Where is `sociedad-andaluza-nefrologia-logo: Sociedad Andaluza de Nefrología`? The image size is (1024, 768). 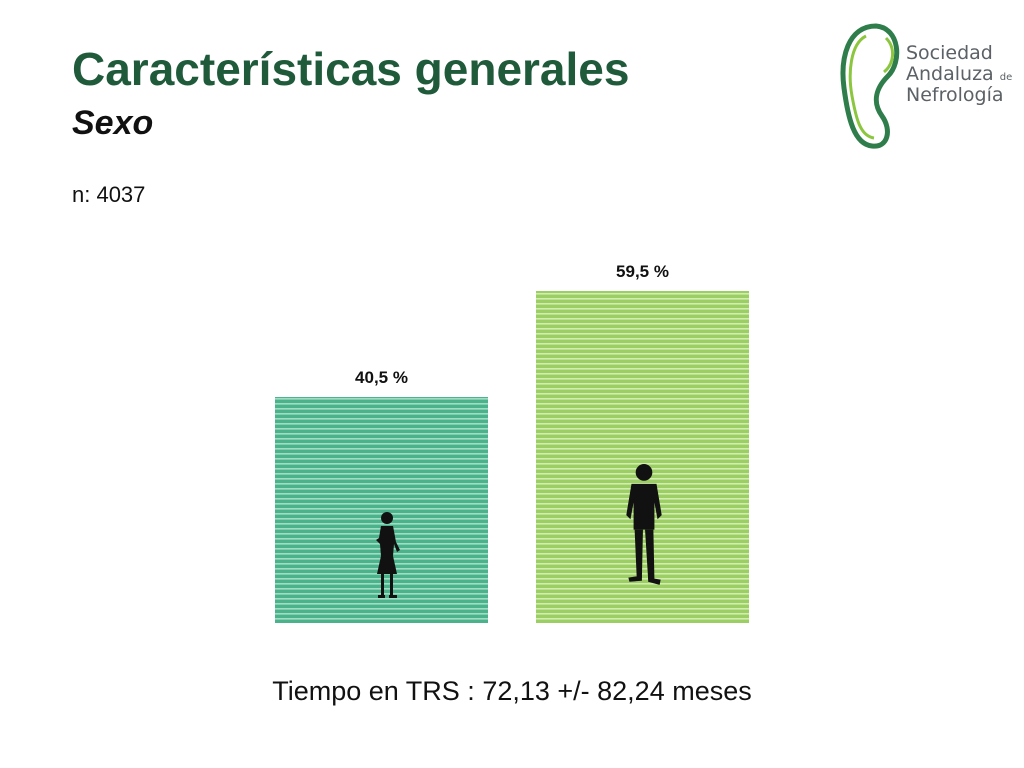 sociedad-andaluza-nefrologia-logo: Sociedad Andaluza de Nefrología is located at coordinates (926, 88).